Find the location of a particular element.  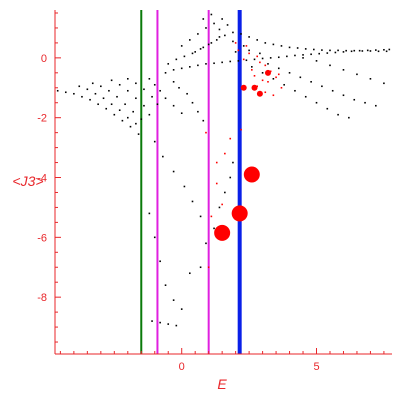

y-tick-label: -4 is located at coordinates (42, 179).